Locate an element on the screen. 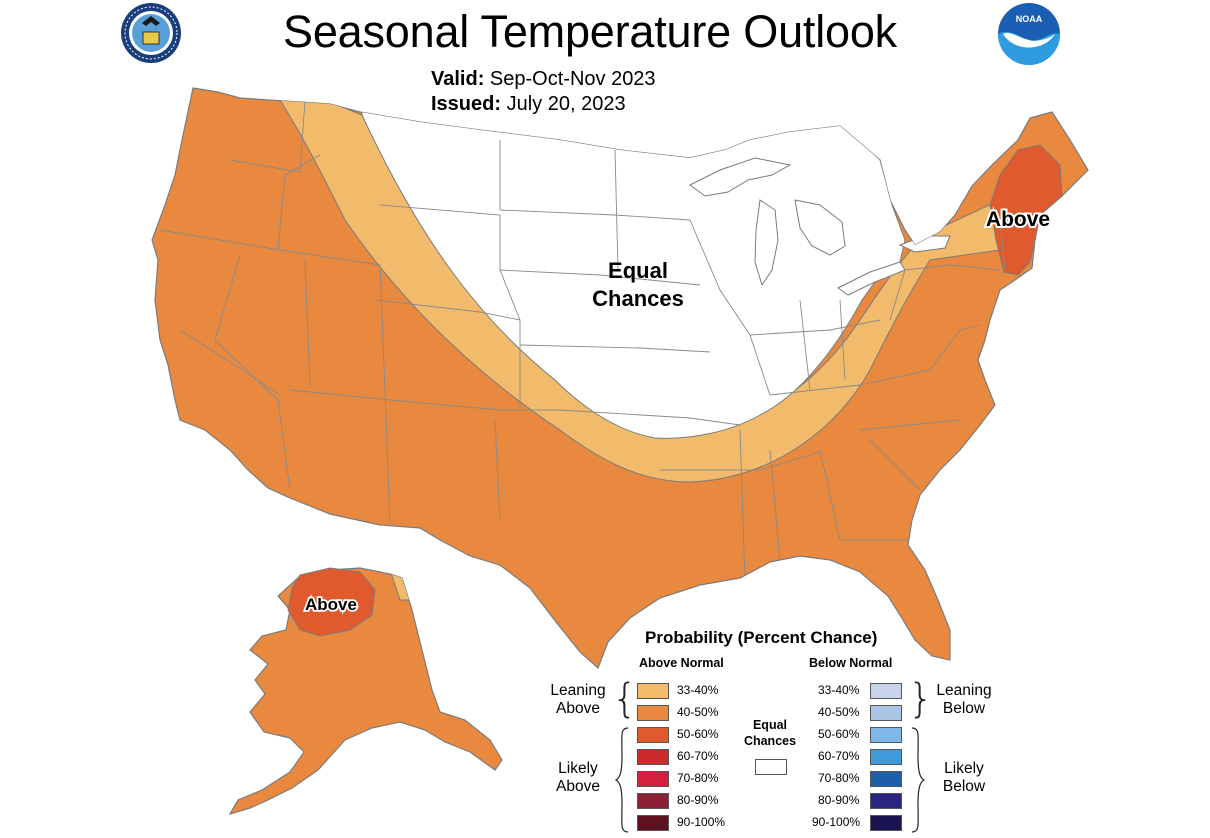 The height and width of the screenshot is (838, 1210). likely-above-northeast is located at coordinates (1026, 210).